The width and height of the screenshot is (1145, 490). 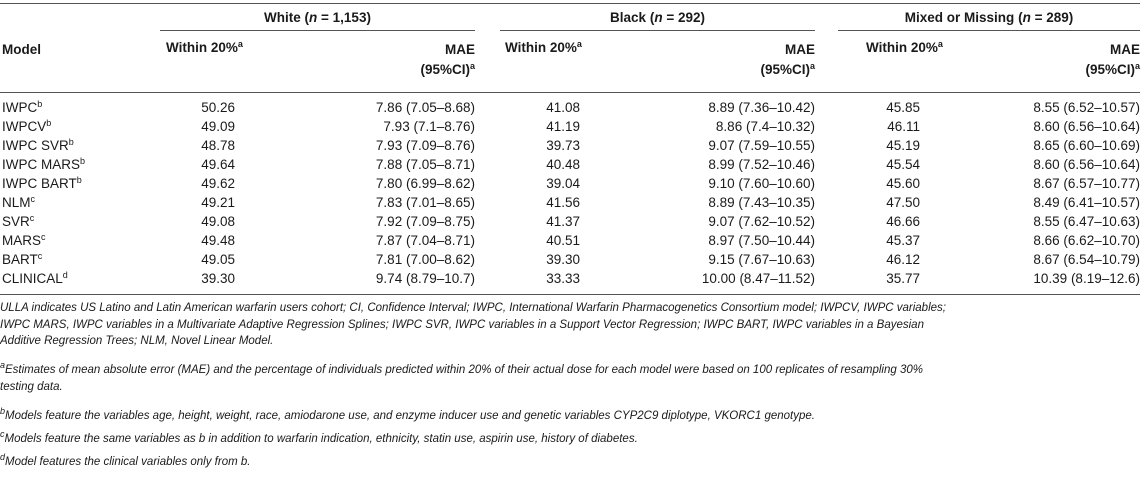 I want to click on within-black-cell: 40.48, so click(x=563, y=164).